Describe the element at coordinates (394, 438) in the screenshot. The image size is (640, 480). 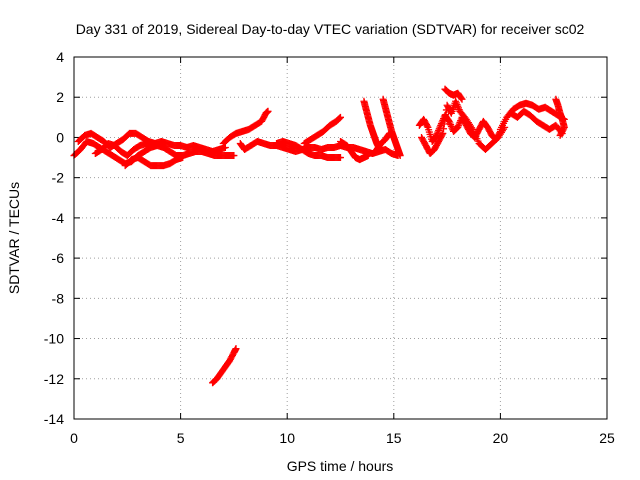
I see `x-tick-label: 15` at that location.